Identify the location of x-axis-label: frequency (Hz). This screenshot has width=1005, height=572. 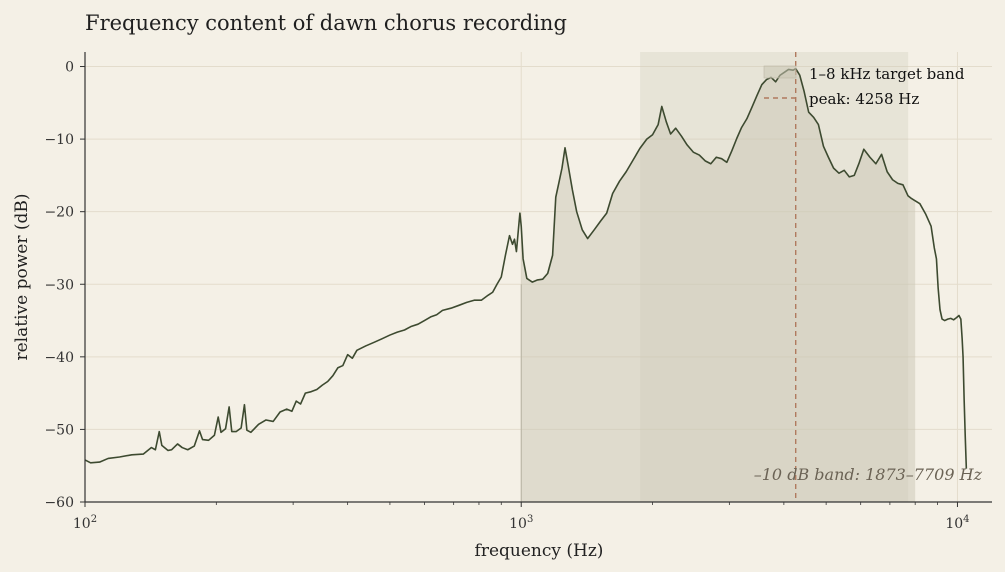
(539, 551).